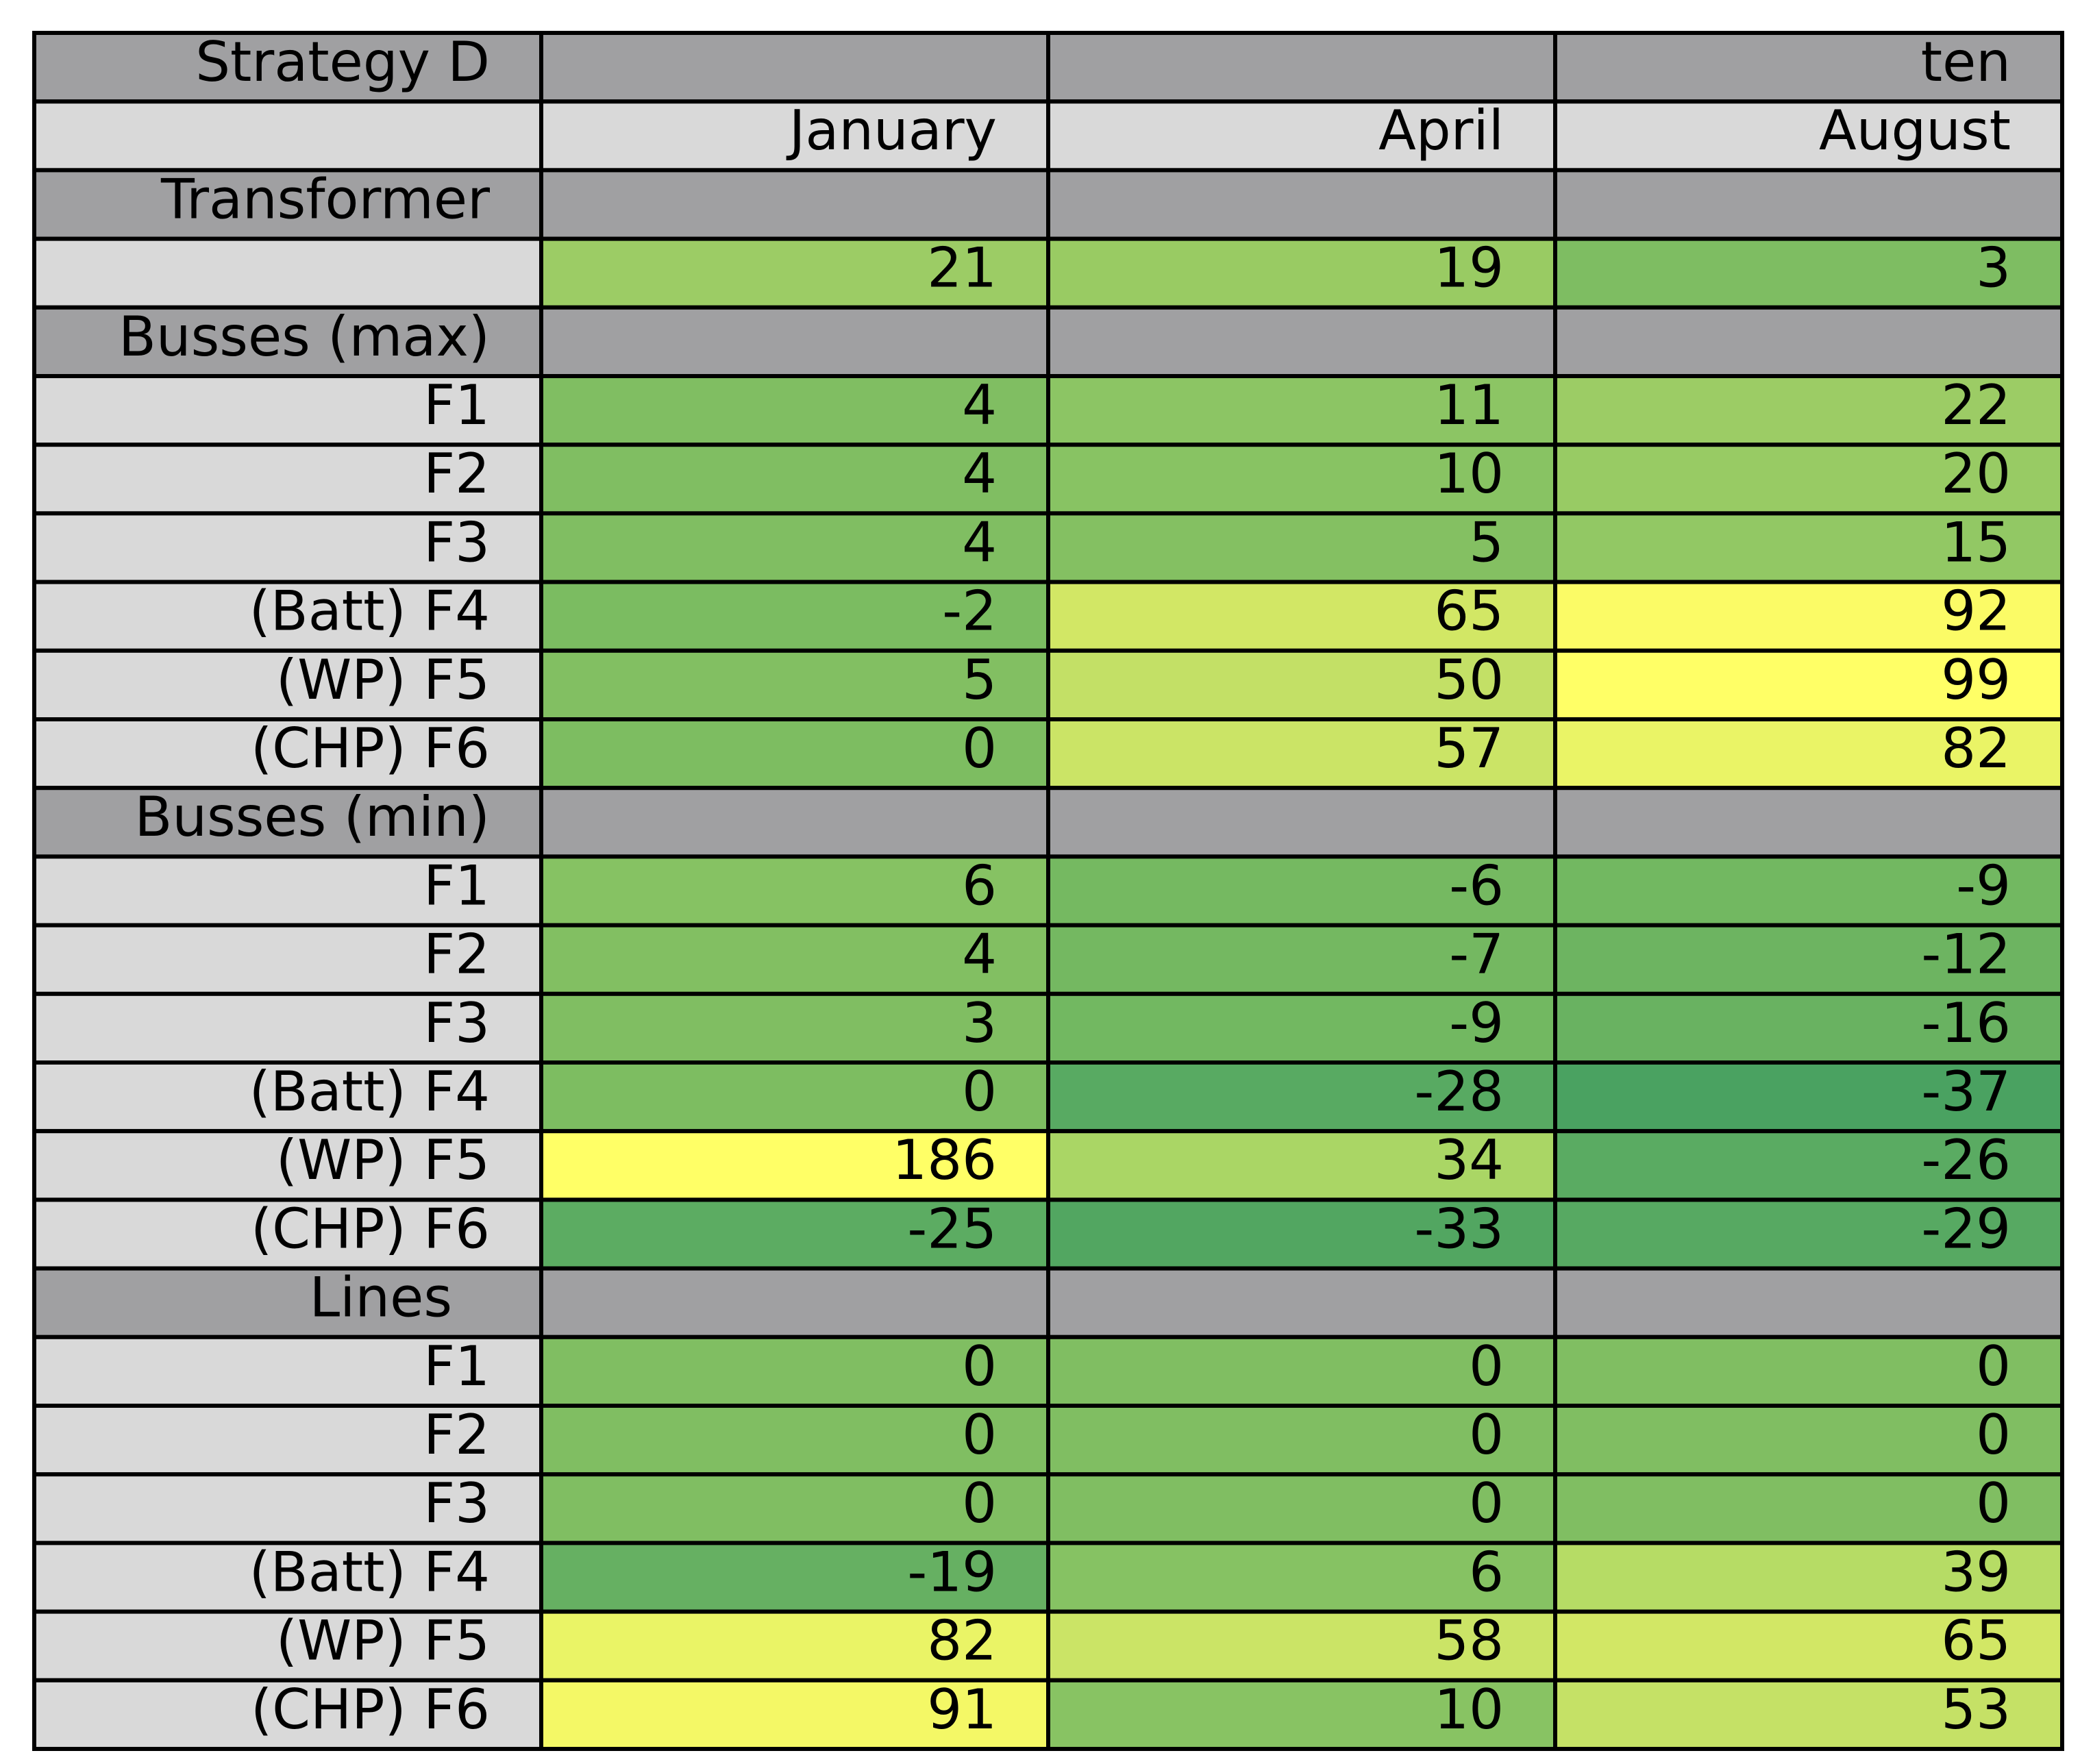  I want to click on data-cell: 4, so click(979, 474).